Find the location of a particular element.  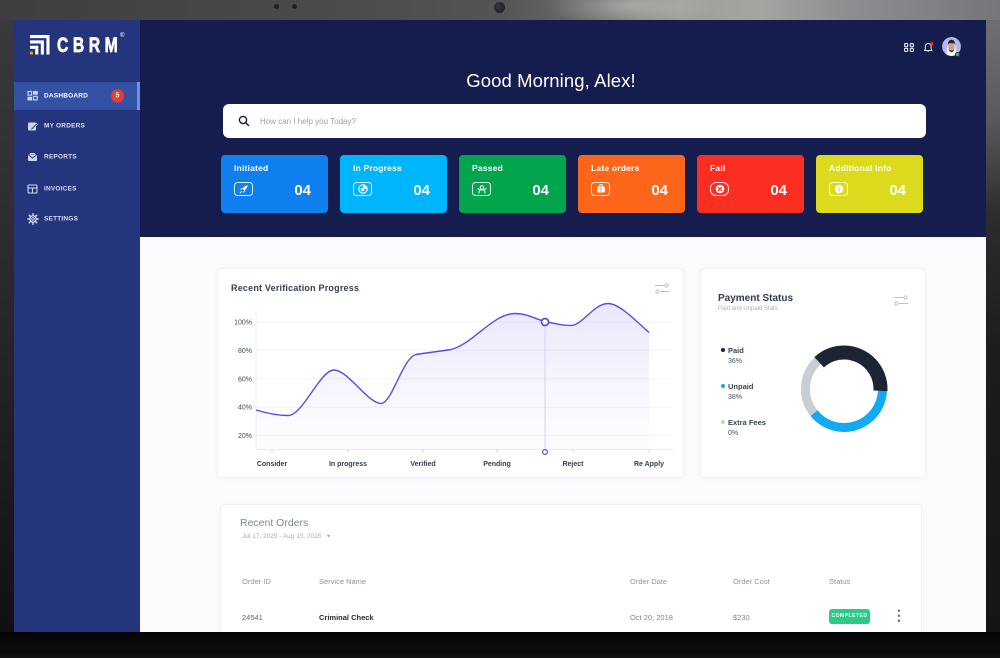

svg-text: In progress is located at coordinates (348, 464).